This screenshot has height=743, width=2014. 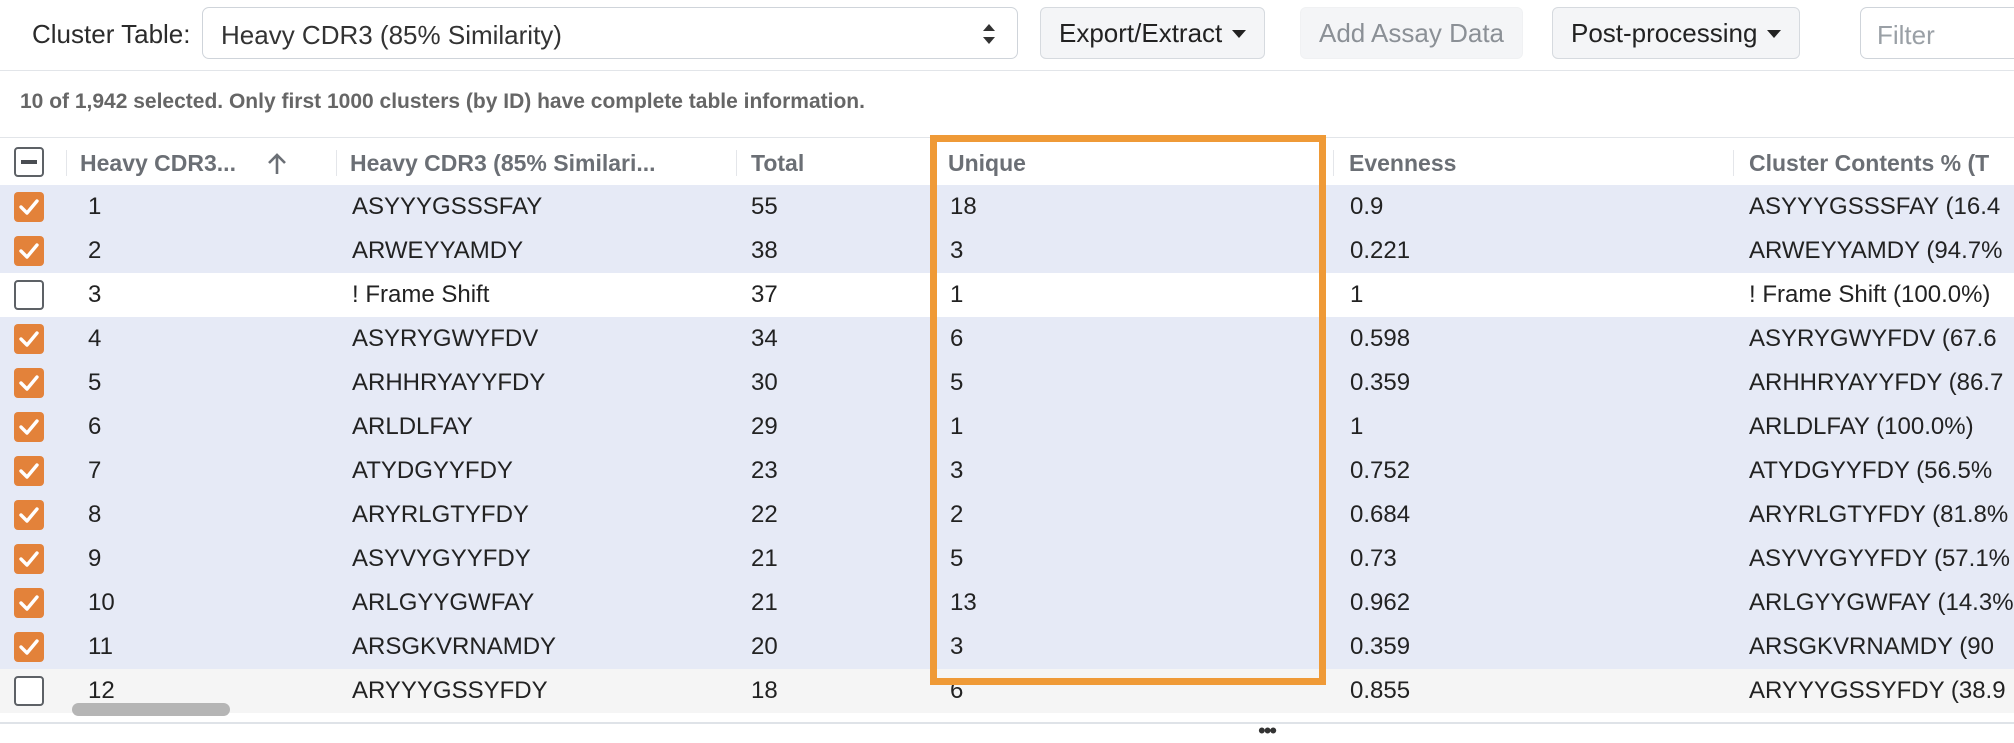 I want to click on indeterminate-icon, so click(x=29, y=162).